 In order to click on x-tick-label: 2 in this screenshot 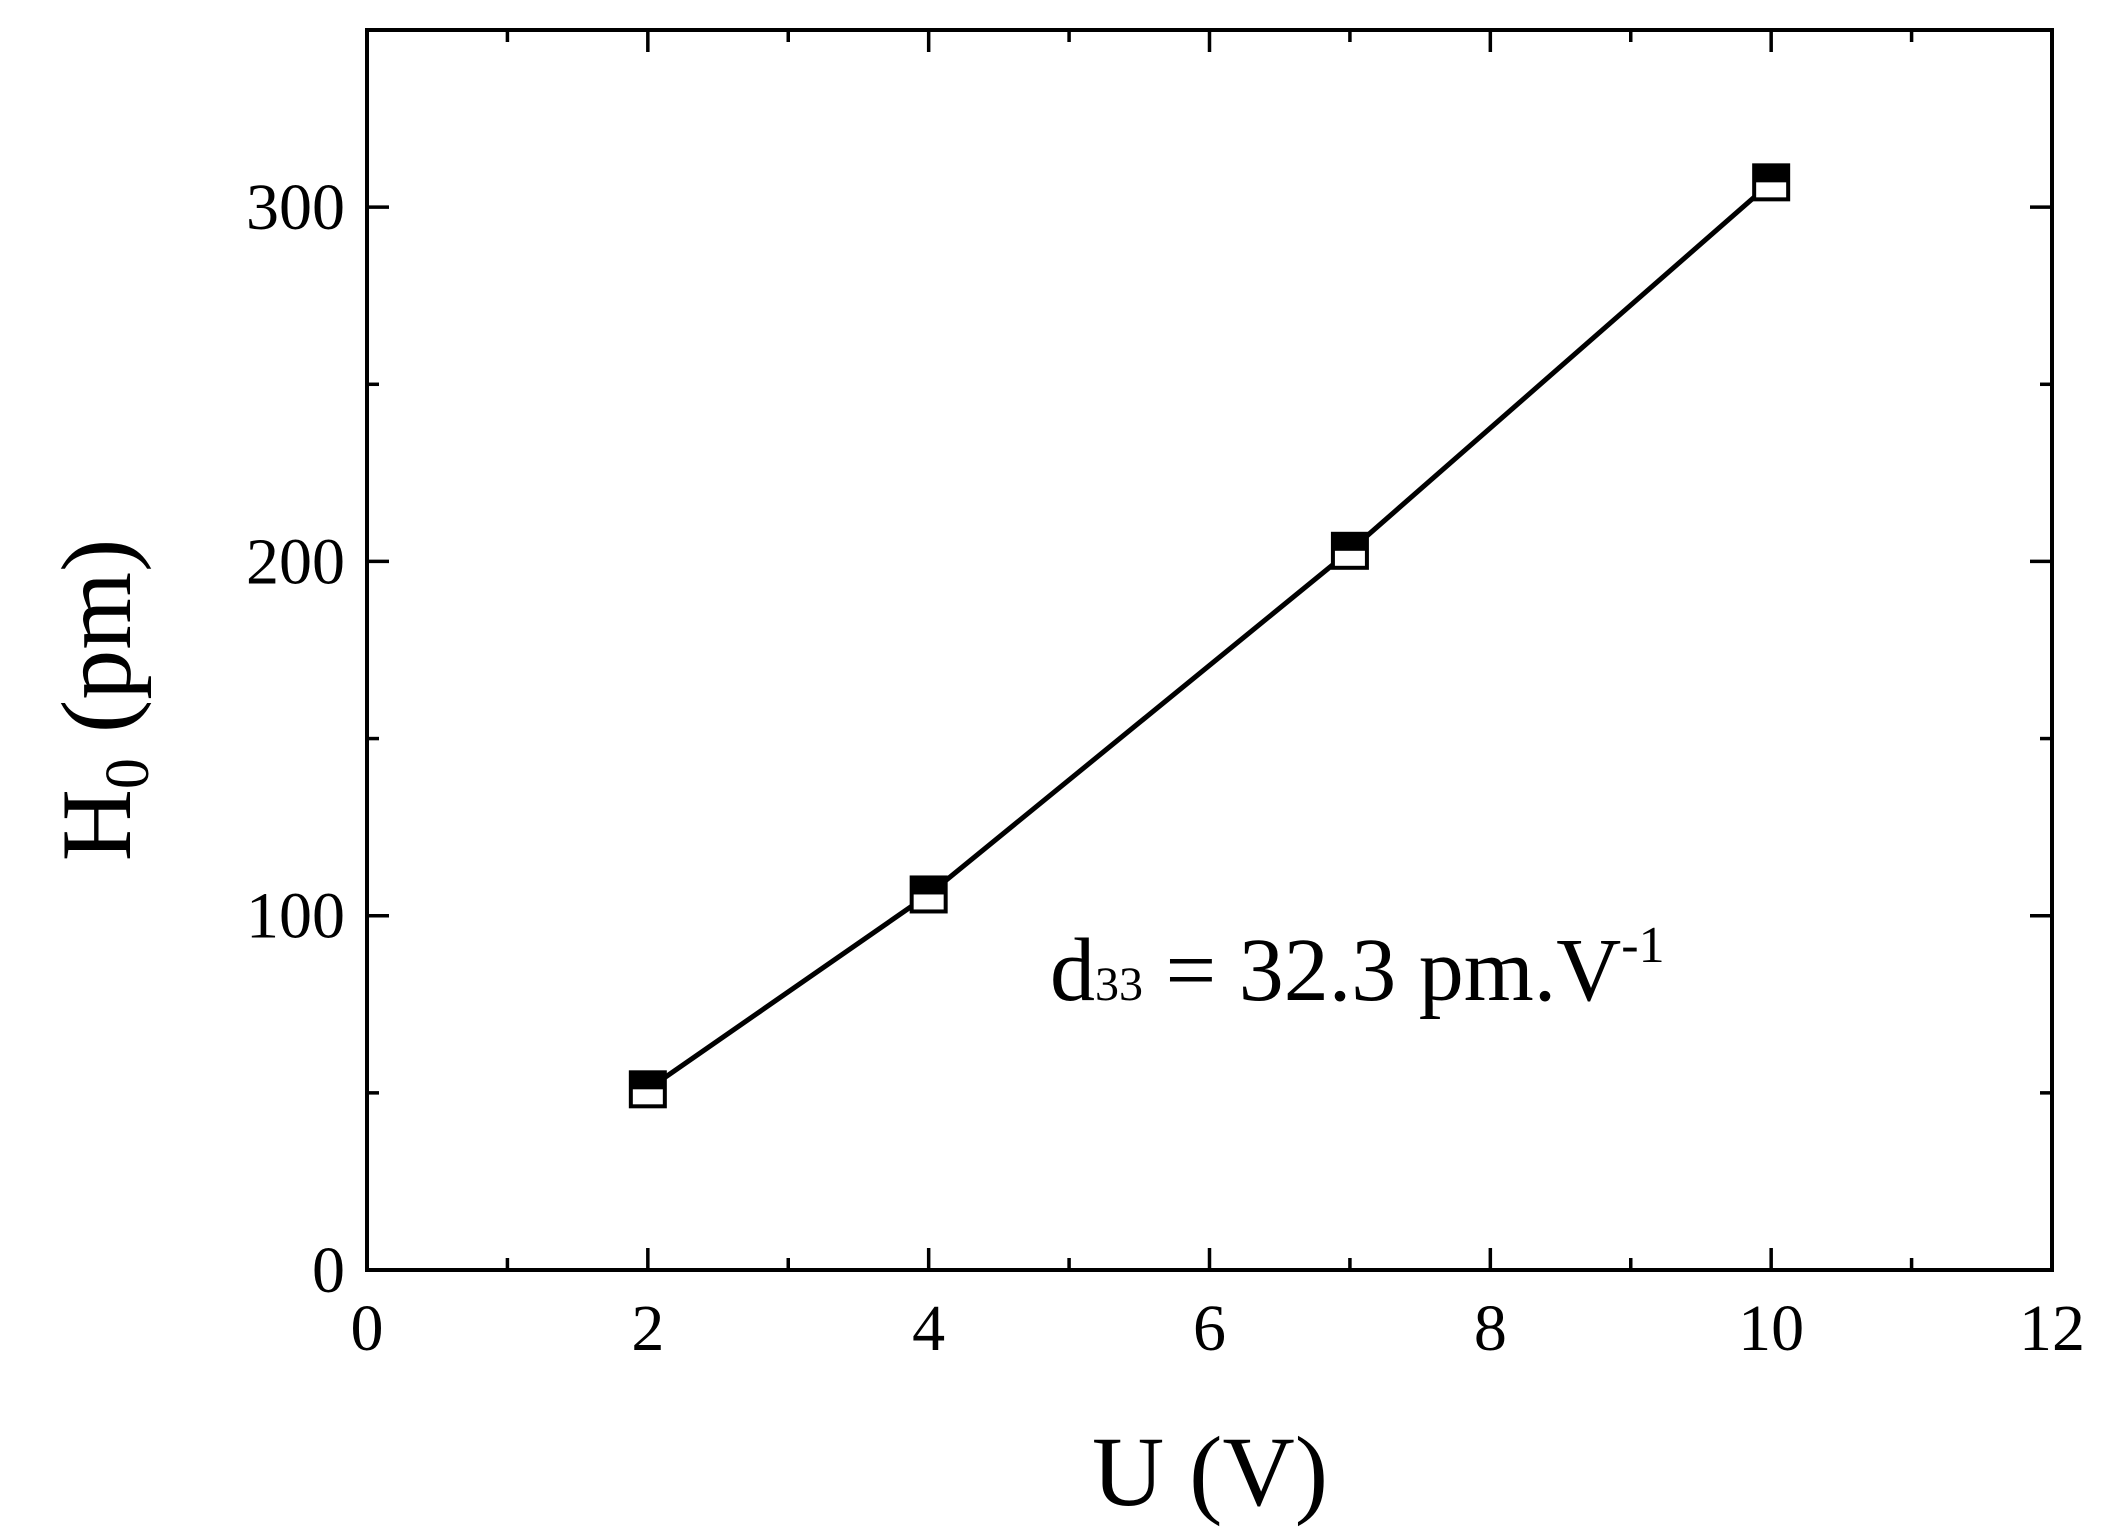, I will do `click(647, 1328)`.